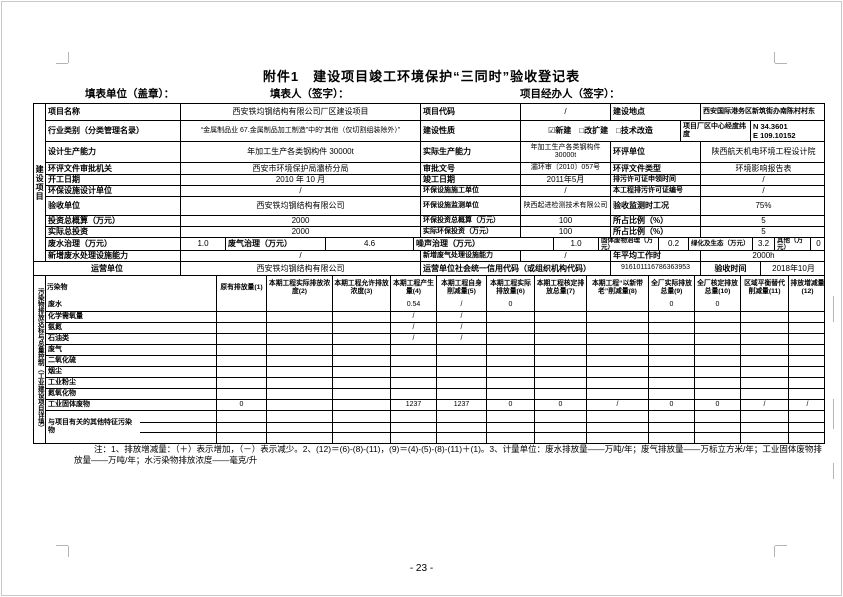 The width and height of the screenshot is (843, 597). I want to click on label-ep-budget: 环保投资总概算（万元）, so click(470, 221).